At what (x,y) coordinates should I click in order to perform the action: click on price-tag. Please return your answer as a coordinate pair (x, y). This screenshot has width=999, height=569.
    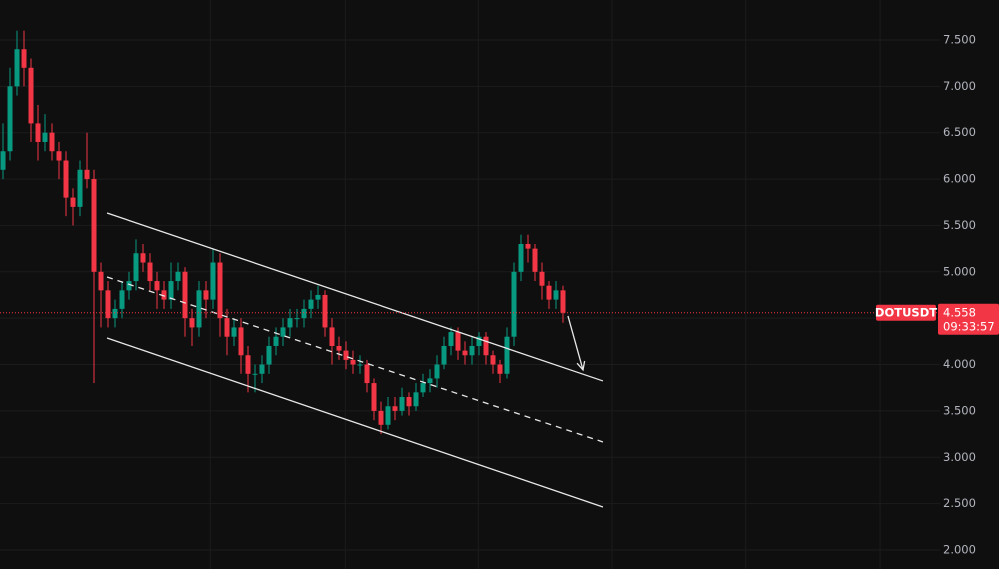
    Looking at the image, I should click on (968, 319).